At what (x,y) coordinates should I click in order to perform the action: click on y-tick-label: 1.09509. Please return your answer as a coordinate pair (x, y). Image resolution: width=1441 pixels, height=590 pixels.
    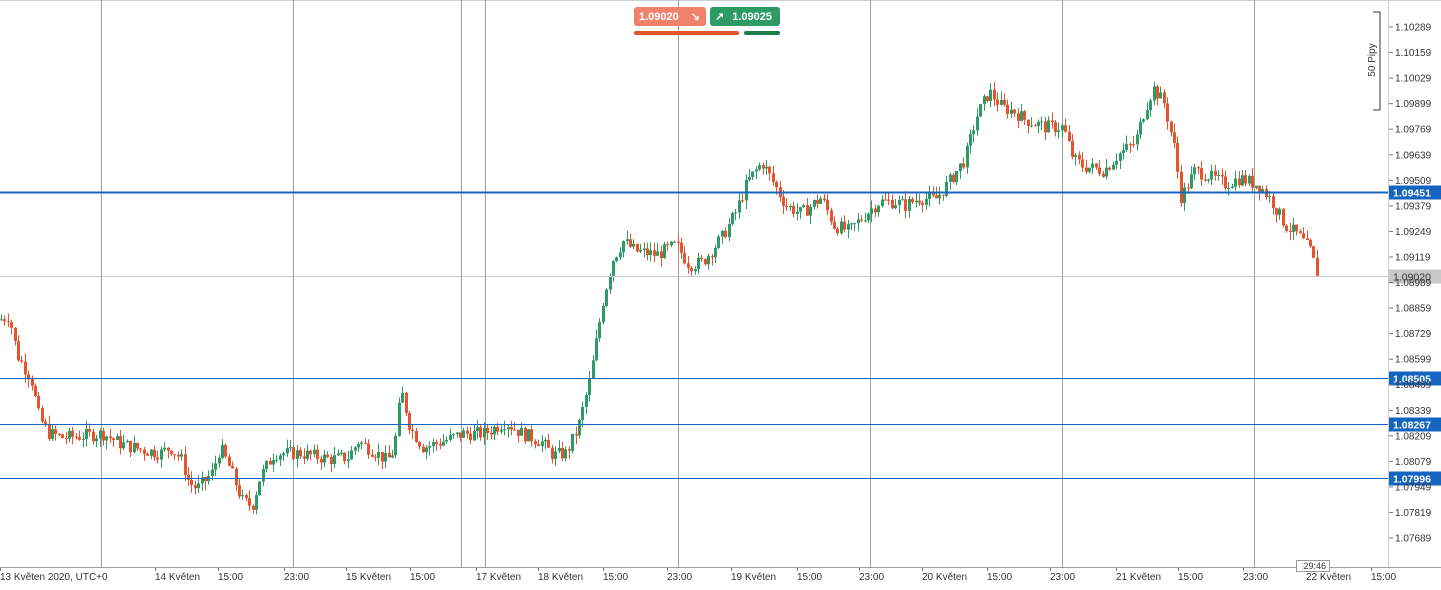
    Looking at the image, I should click on (1413, 181).